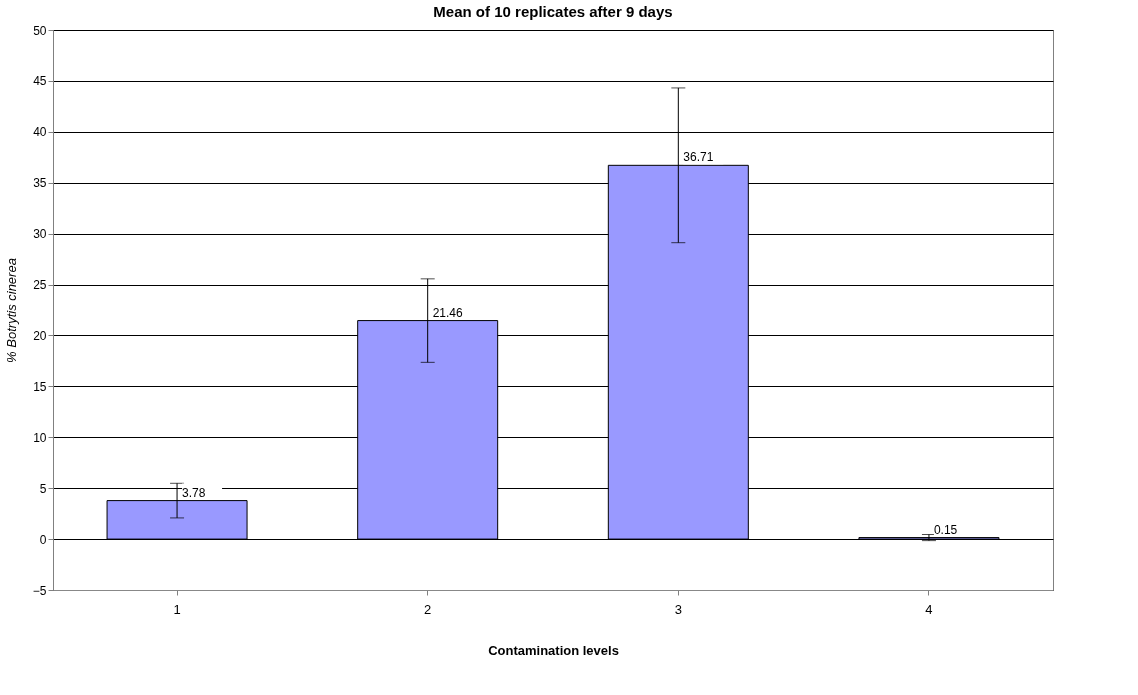  What do you see at coordinates (11, 310) in the screenshot?
I see `y-axis-title: % Botrytis cinerea` at bounding box center [11, 310].